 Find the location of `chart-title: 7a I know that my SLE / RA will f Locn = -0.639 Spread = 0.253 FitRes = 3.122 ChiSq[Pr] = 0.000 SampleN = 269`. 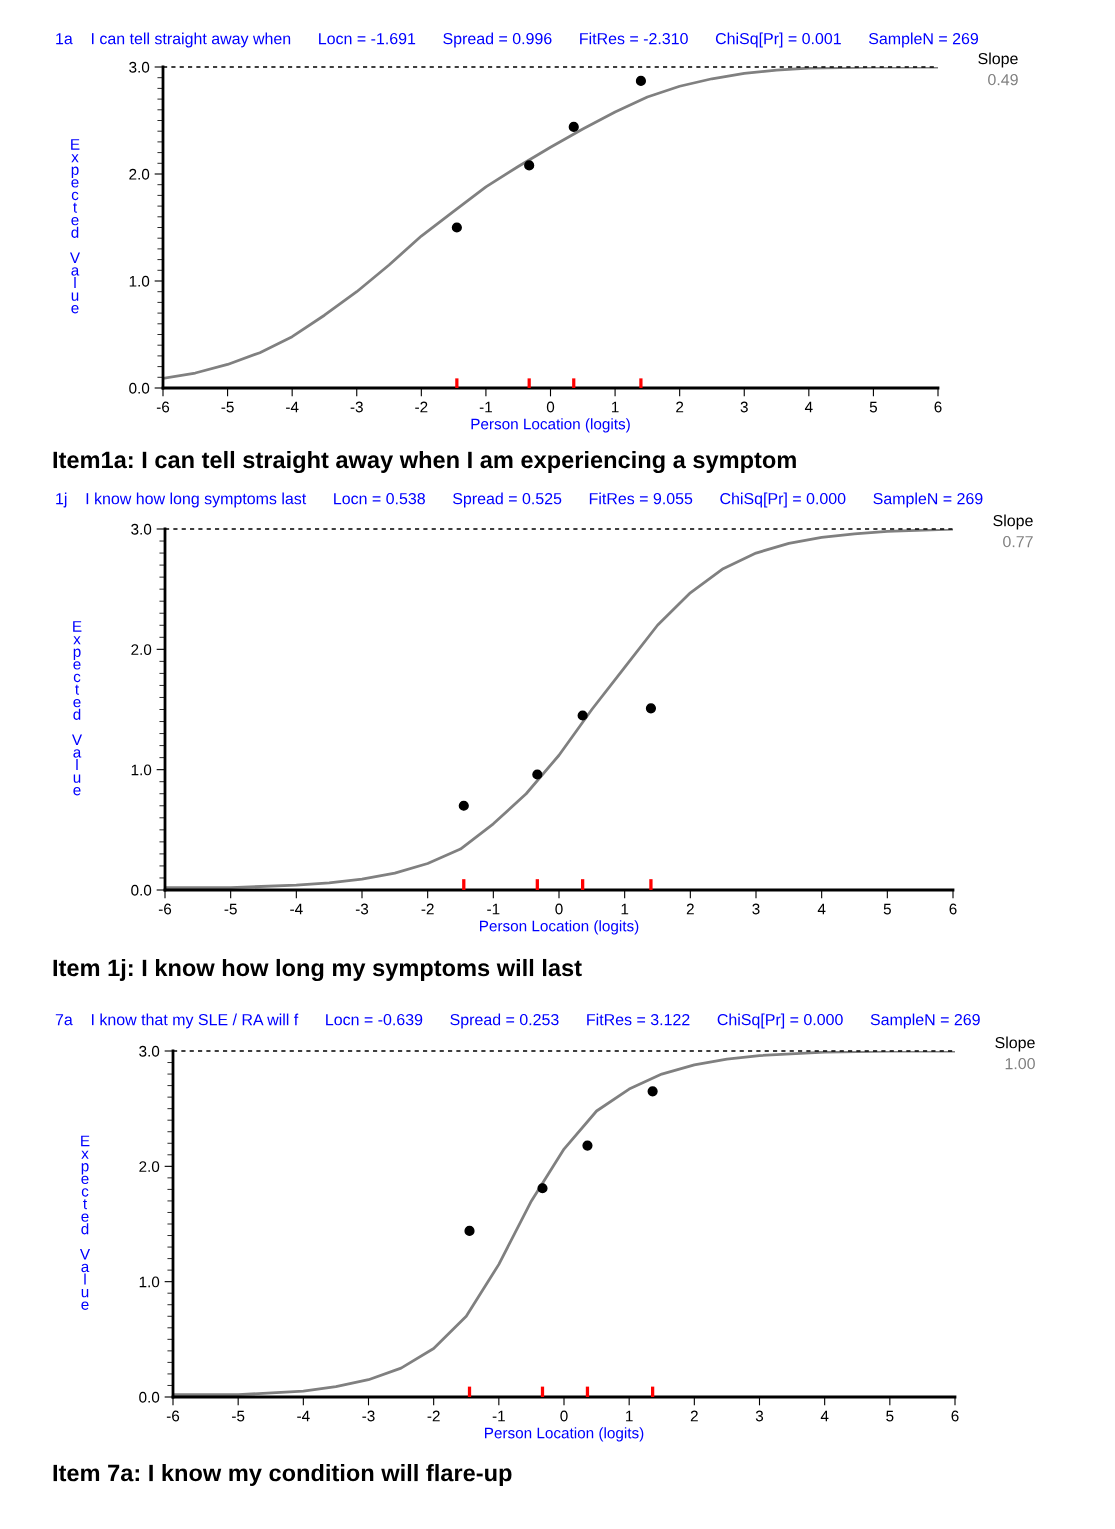

chart-title: 7a I know that my SLE / RA will f Locn = -0.639 Spread = 0.253 FitRes = 3.122 ChiSq[Pr] = 0.000 SampleN = 269 is located at coordinates (517, 1021).